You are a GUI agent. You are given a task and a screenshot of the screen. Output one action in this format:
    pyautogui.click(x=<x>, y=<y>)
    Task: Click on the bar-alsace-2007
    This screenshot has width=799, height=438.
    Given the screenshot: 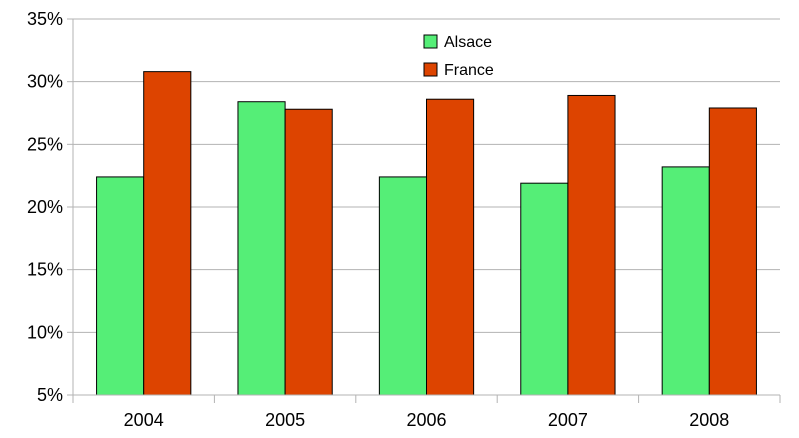 What is the action you would take?
    pyautogui.click(x=544, y=289)
    